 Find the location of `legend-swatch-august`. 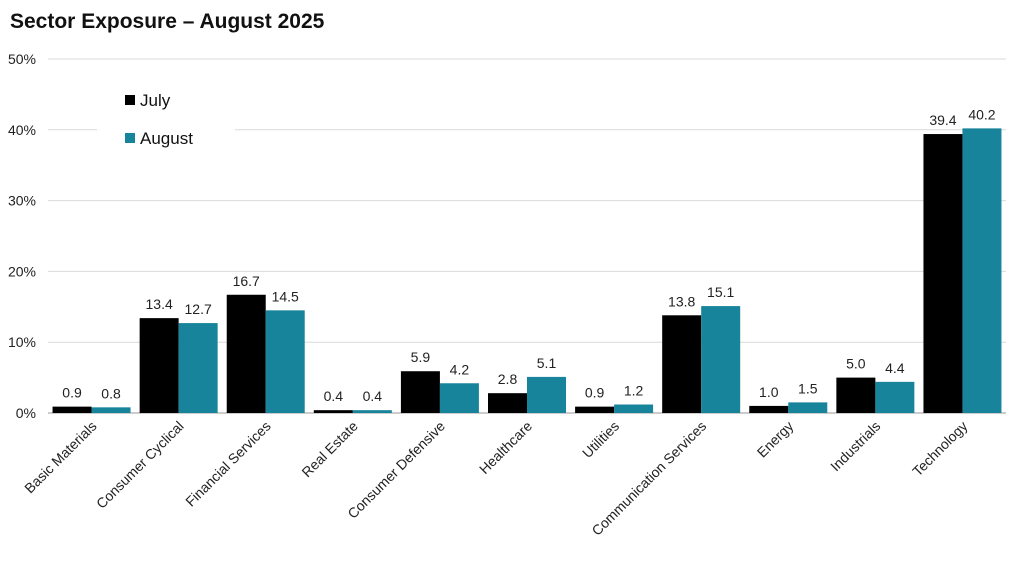

legend-swatch-august is located at coordinates (130, 138).